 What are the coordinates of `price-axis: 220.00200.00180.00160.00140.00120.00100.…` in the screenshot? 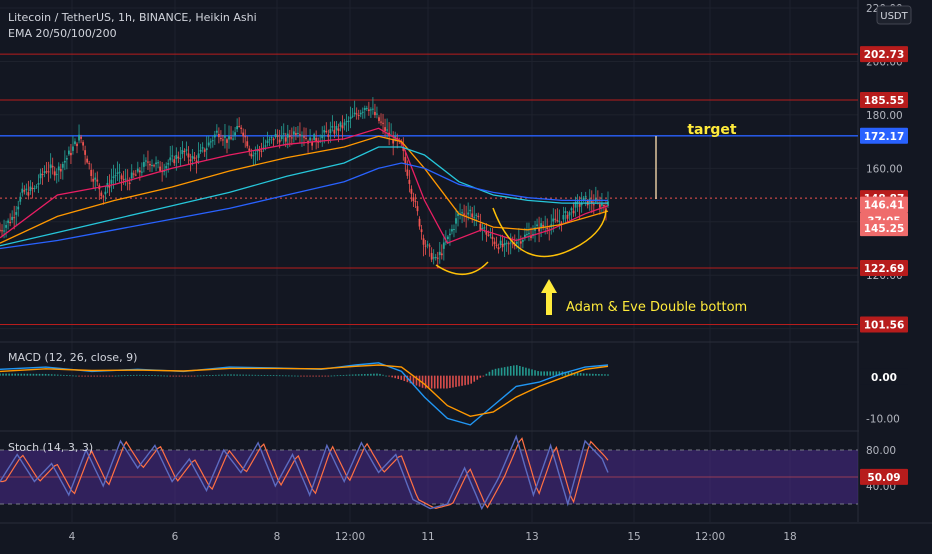 It's located at (895, 261).